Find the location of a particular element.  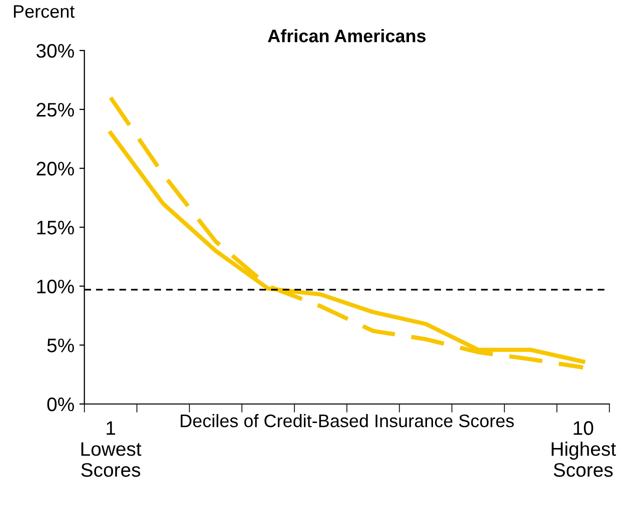

x-tick-label: 1 Lowest Scores is located at coordinates (111, 449).